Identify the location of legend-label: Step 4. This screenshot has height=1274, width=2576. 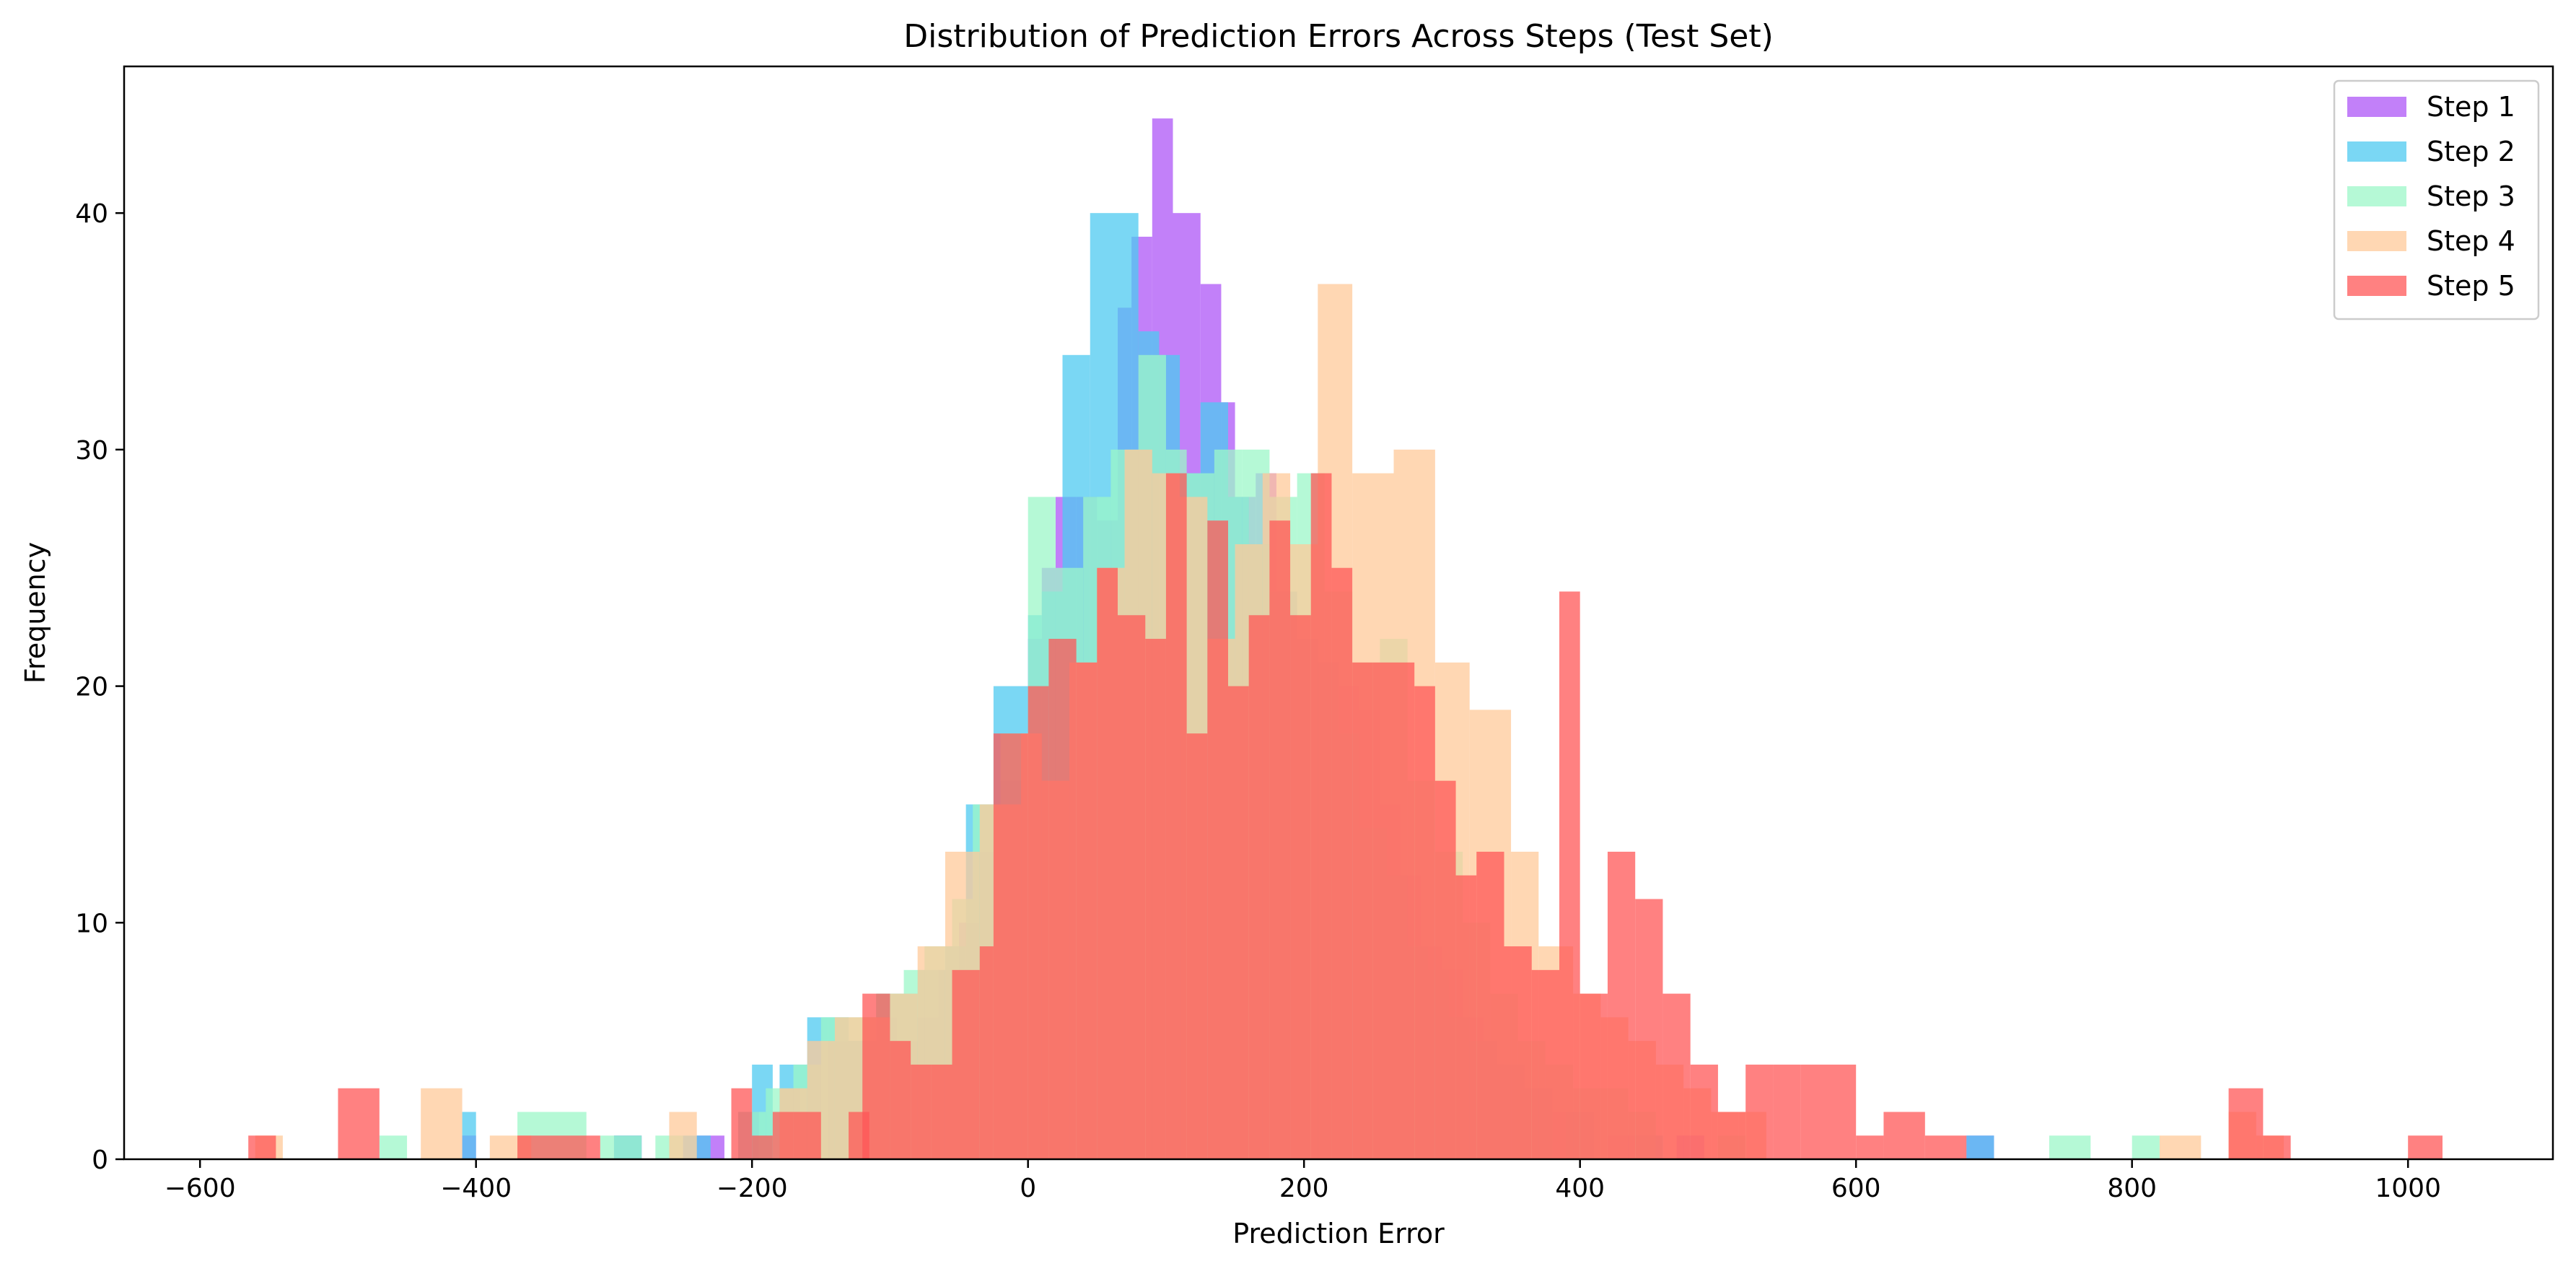
(2471, 241).